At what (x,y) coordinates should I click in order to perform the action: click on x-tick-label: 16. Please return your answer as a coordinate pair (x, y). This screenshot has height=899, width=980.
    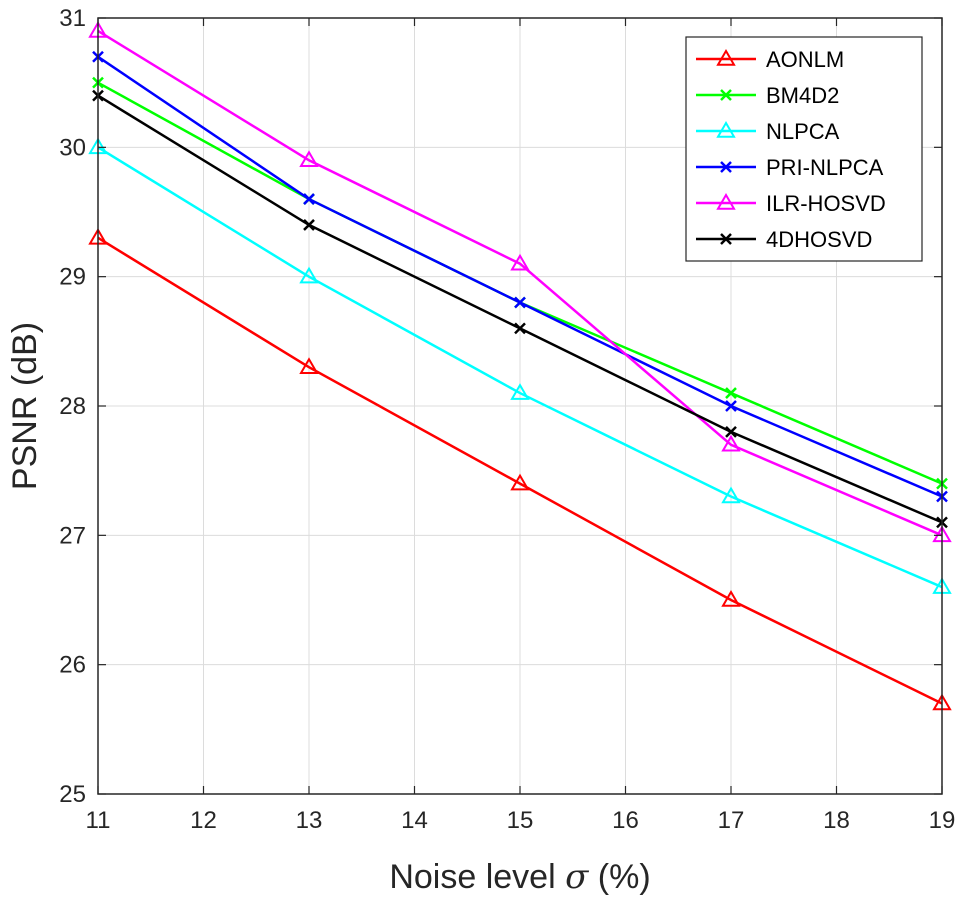
    Looking at the image, I should click on (625, 820).